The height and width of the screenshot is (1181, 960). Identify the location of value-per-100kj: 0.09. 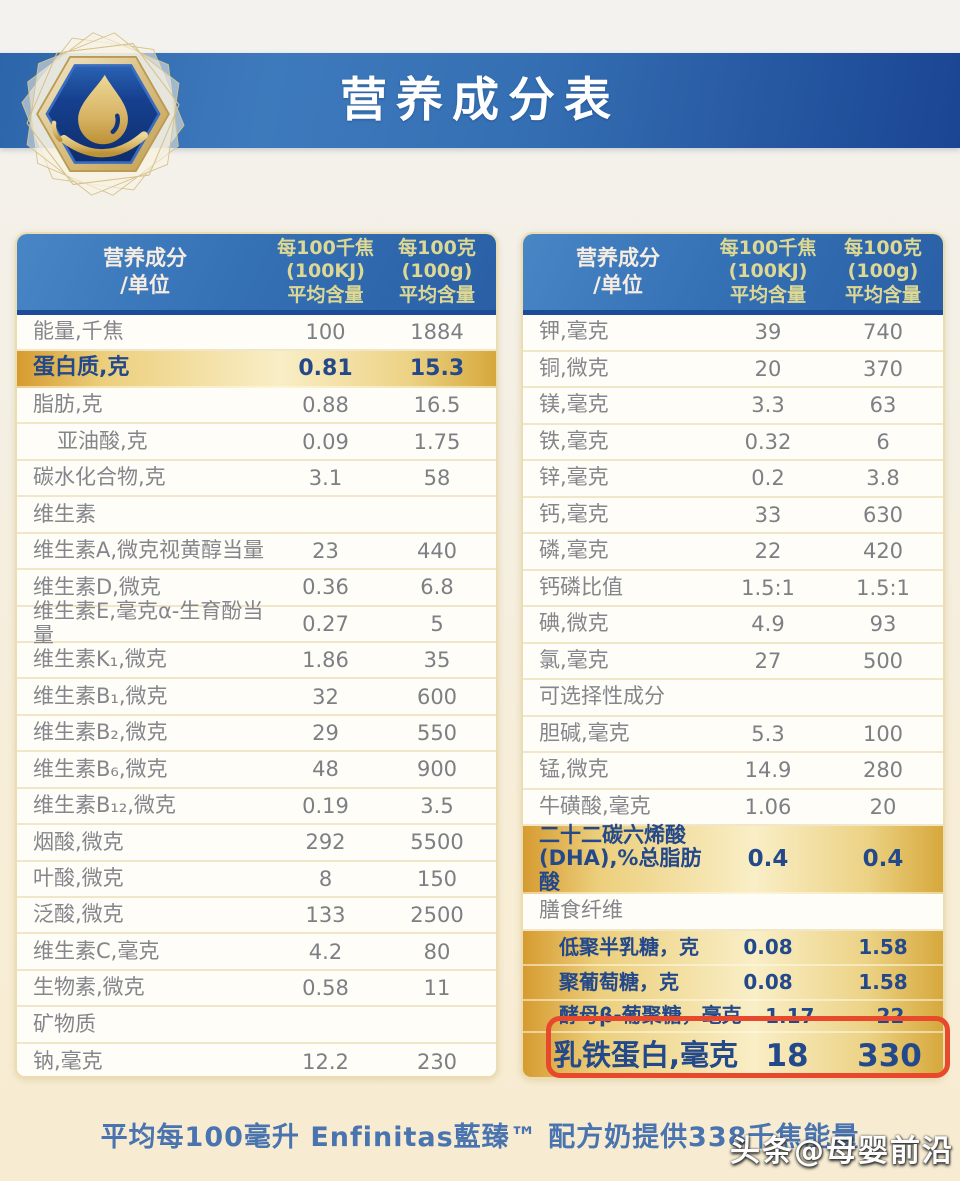
(325, 441).